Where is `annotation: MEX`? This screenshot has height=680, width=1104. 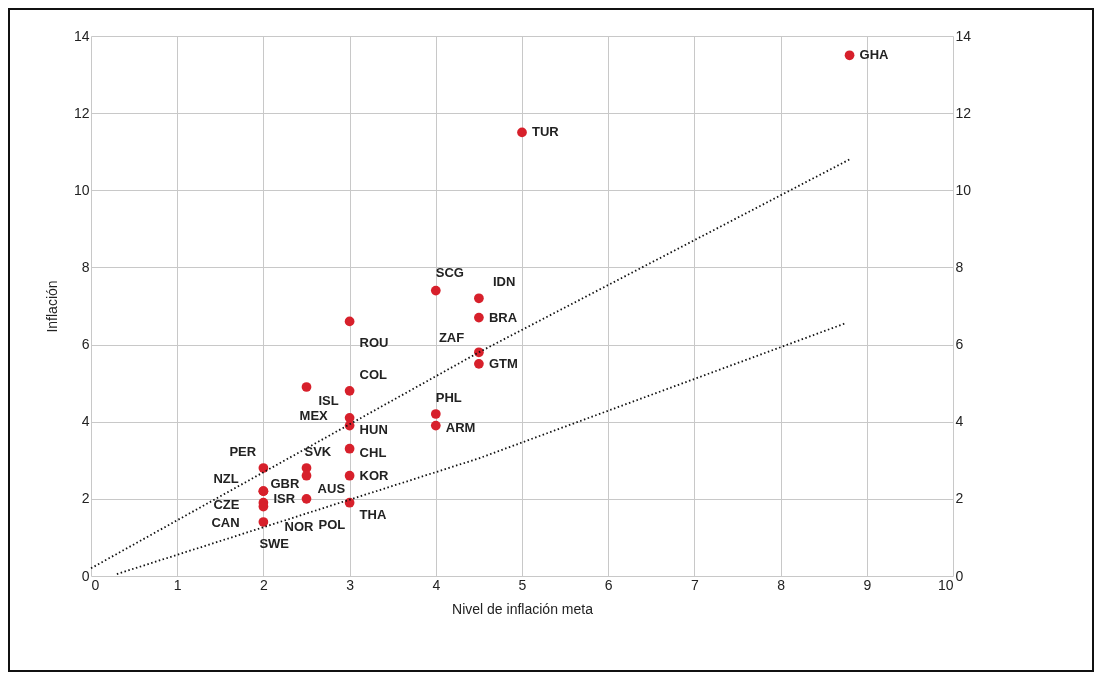
annotation: MEX is located at coordinates (314, 415).